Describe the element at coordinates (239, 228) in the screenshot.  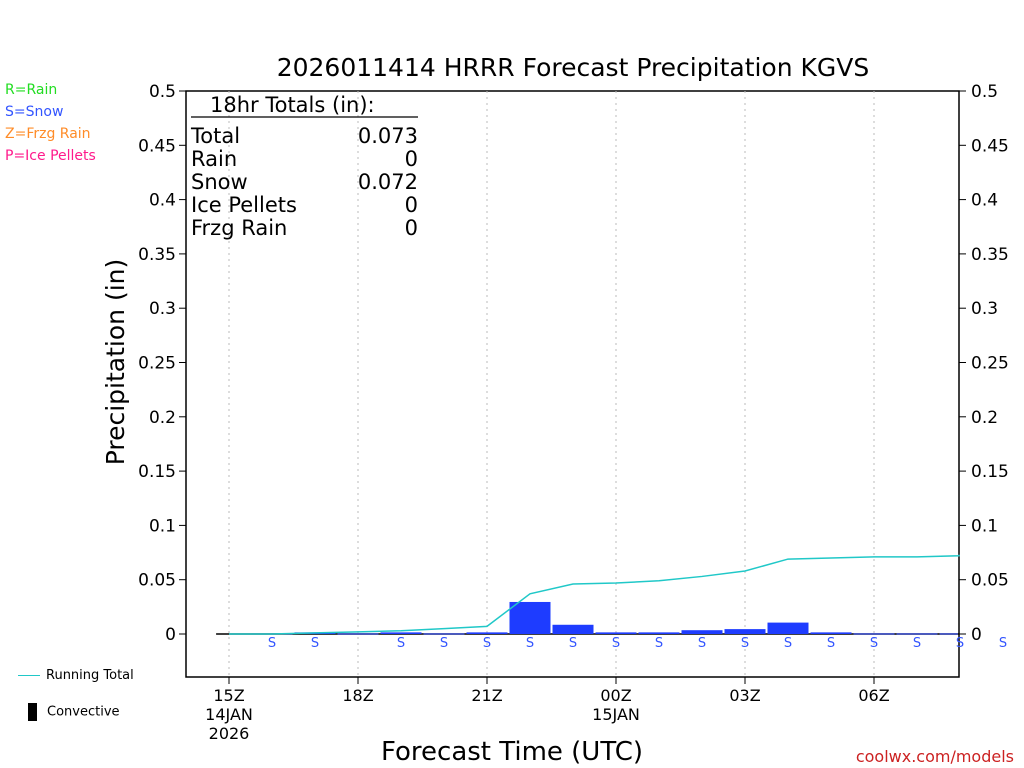
I see `totals-row-label: Frzg Rain` at that location.